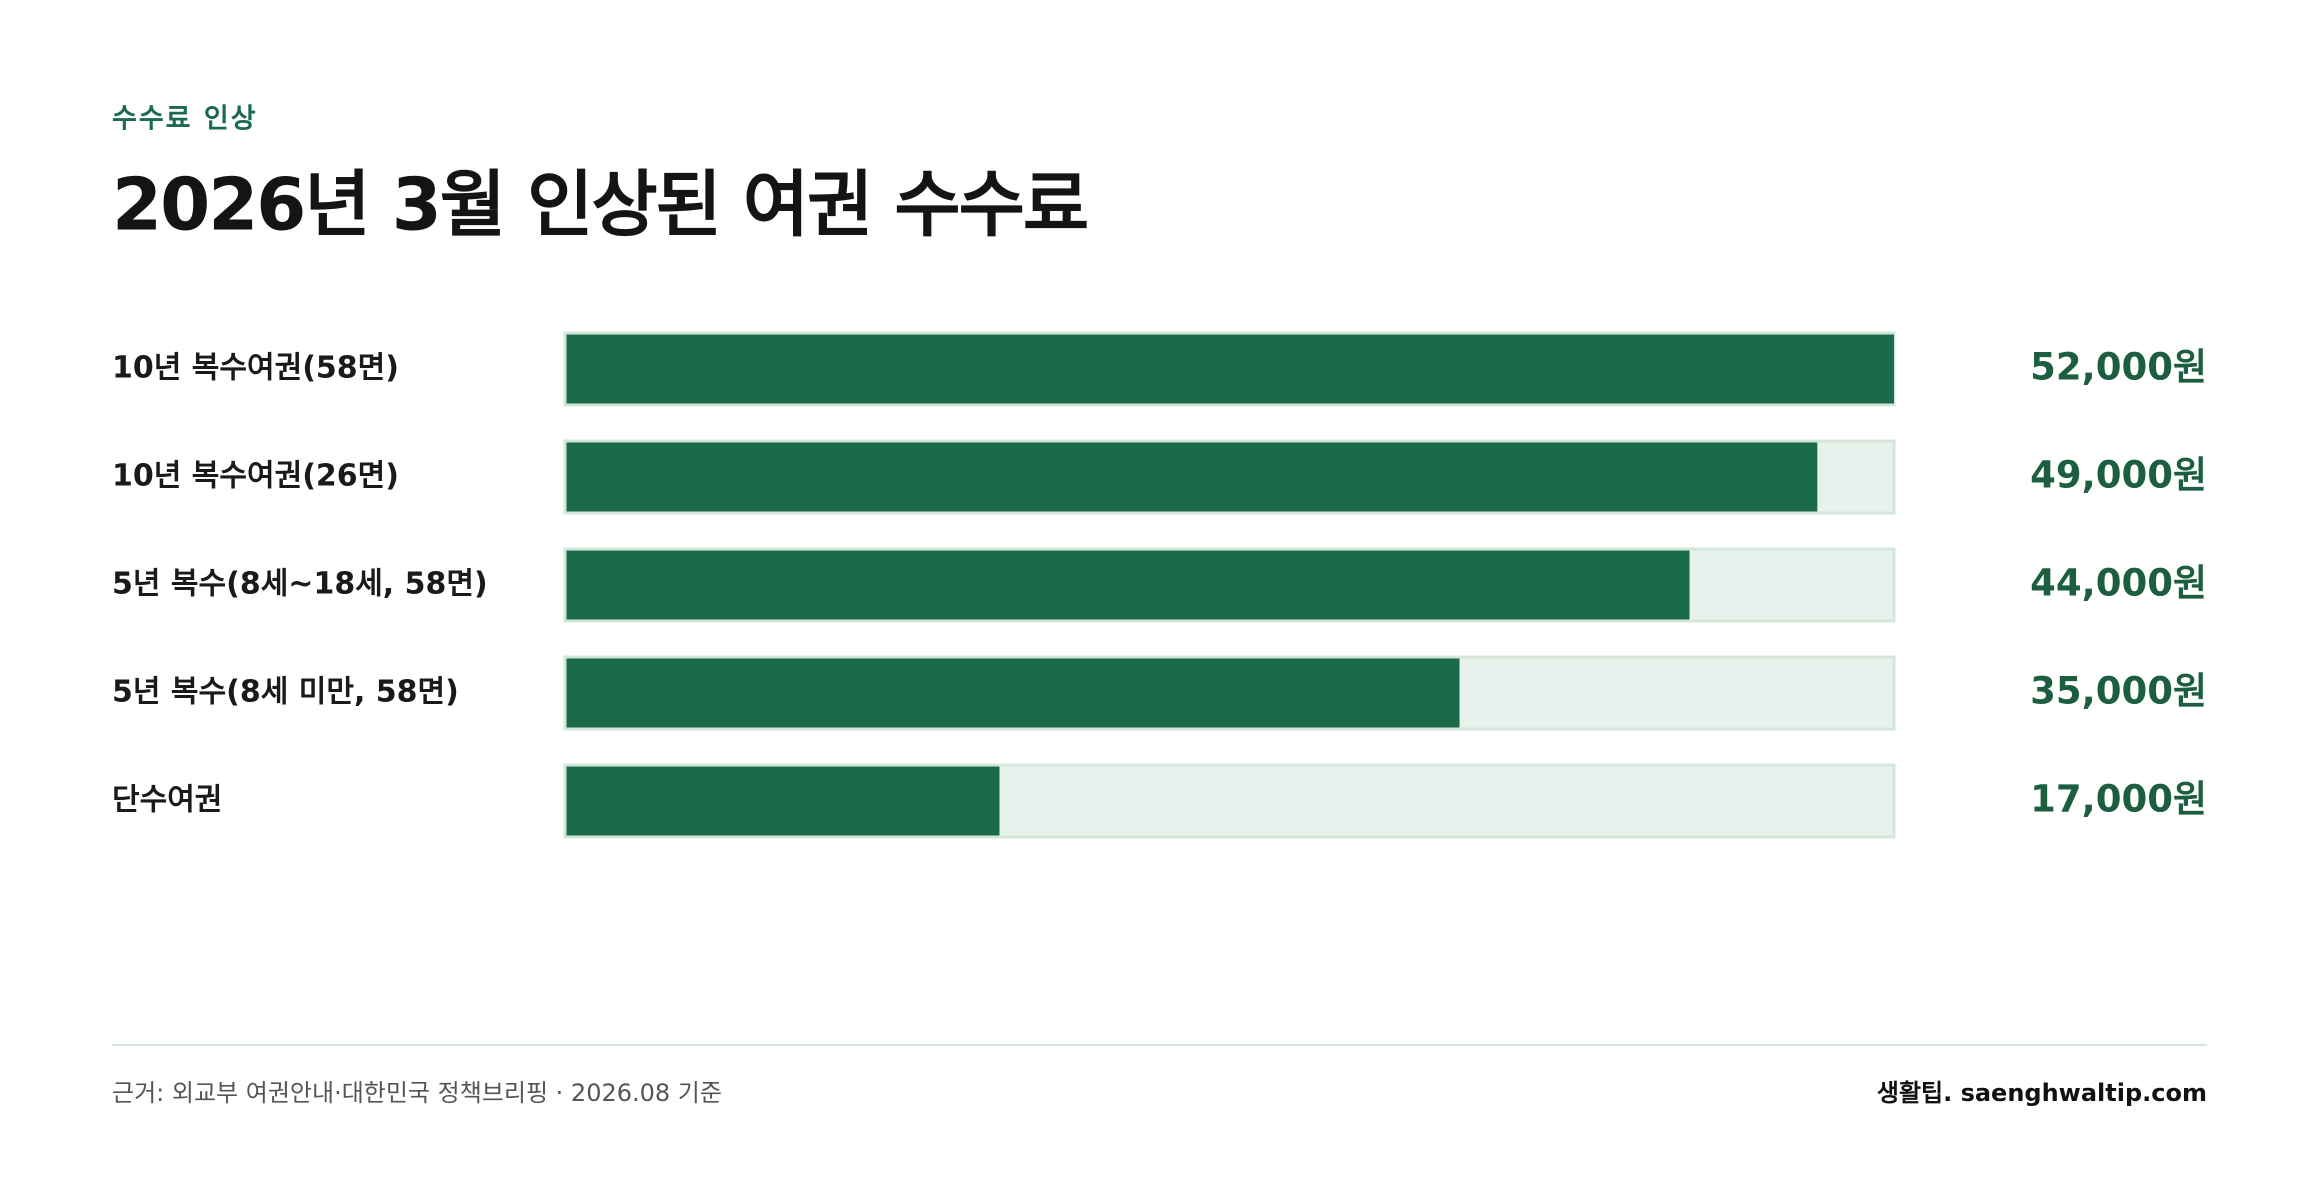 Image resolution: width=2320 pixels, height=1190 pixels. Describe the element at coordinates (2118, 367) in the screenshot. I see `value-label: 52,000원` at that location.